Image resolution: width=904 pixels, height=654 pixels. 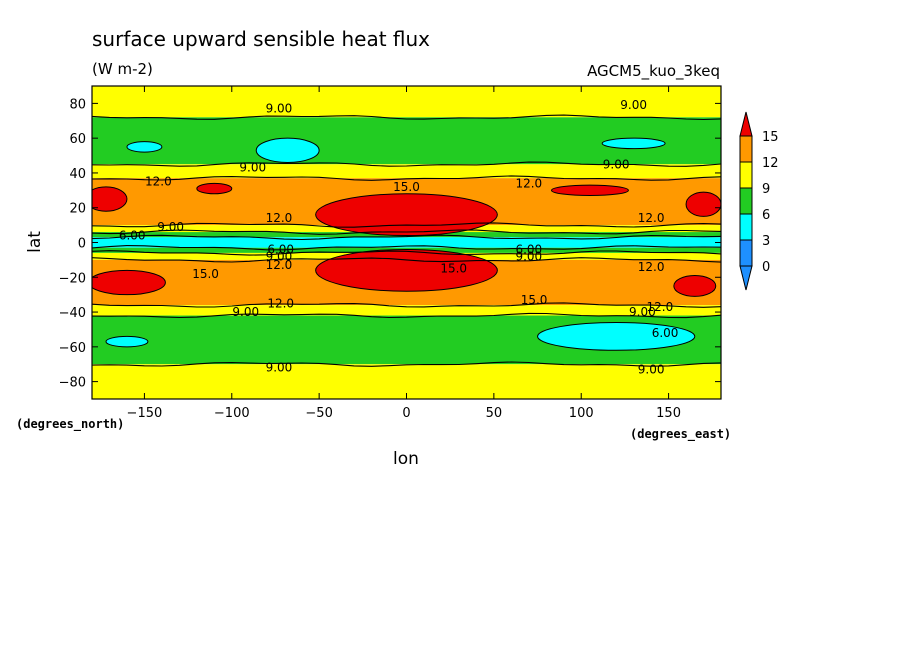 What do you see at coordinates (770, 137) in the screenshot?
I see `colorbar-label: 15` at bounding box center [770, 137].